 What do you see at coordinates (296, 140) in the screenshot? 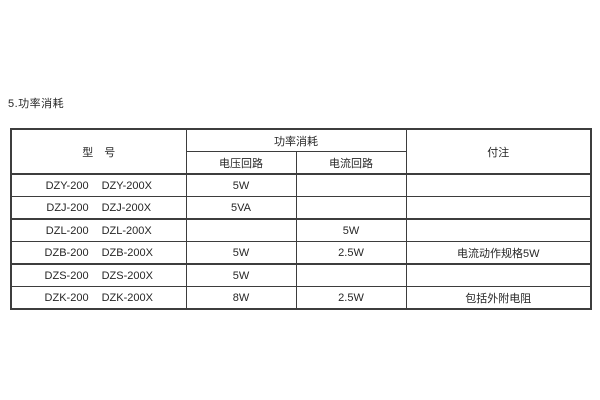
I see `col-header-power: 功率消耗` at bounding box center [296, 140].